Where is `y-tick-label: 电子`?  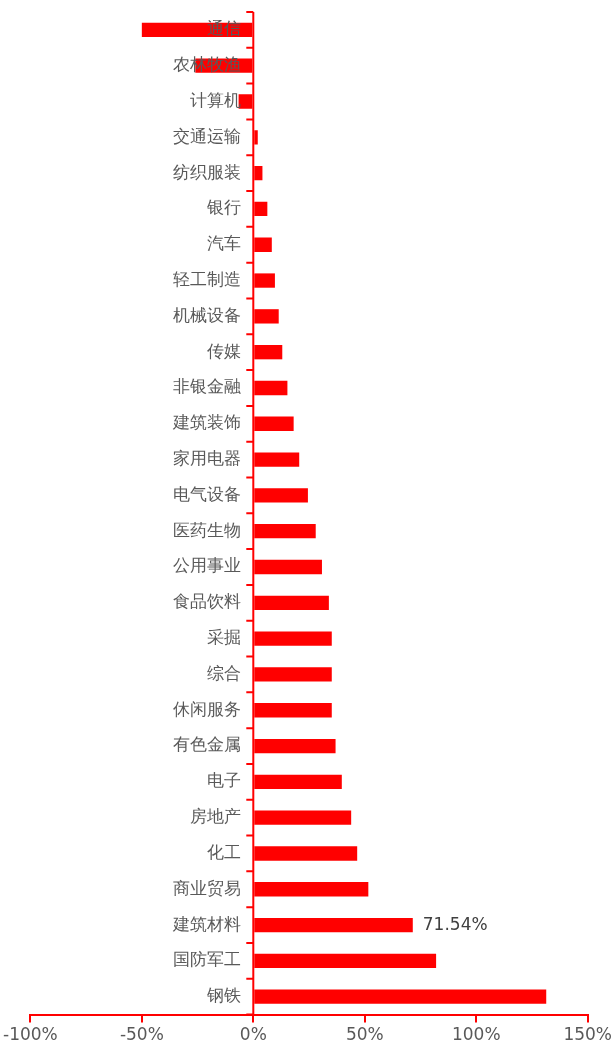 y-tick-label: 电子 is located at coordinates (224, 780).